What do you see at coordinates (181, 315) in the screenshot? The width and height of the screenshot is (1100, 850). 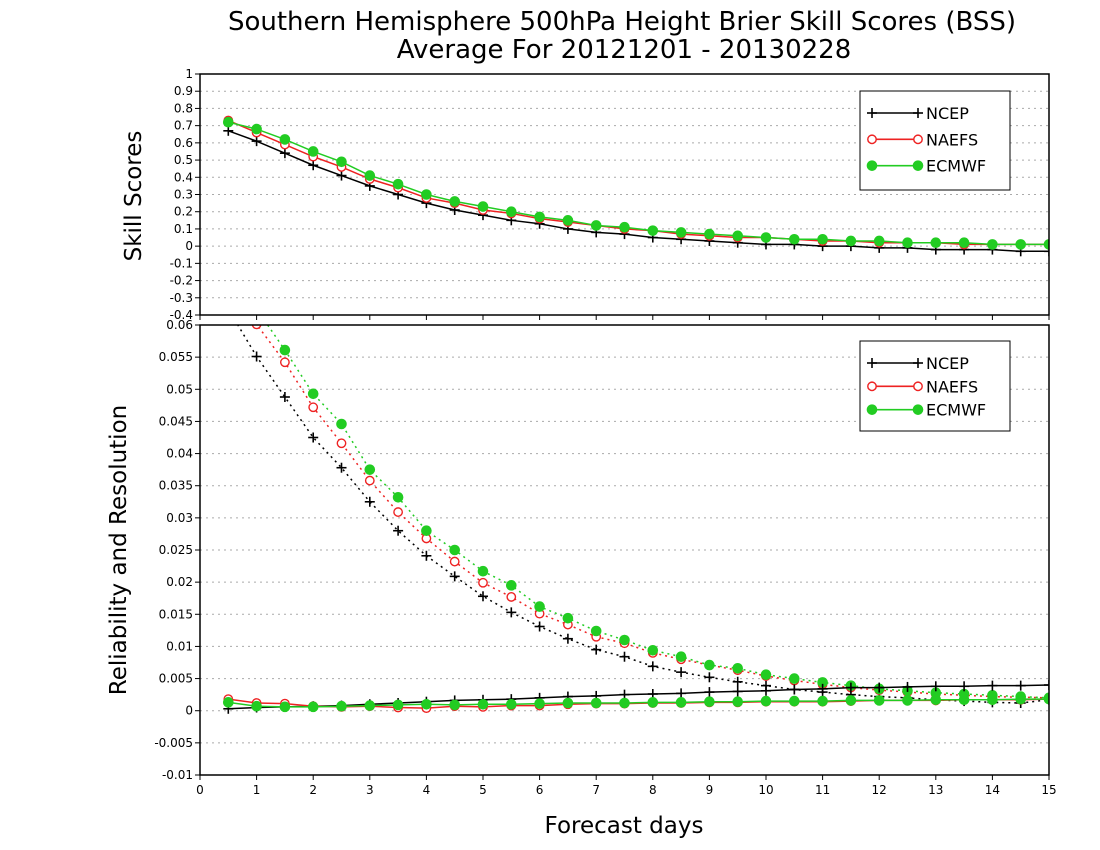 I see `top-y-tick-label: -0.4` at bounding box center [181, 315].